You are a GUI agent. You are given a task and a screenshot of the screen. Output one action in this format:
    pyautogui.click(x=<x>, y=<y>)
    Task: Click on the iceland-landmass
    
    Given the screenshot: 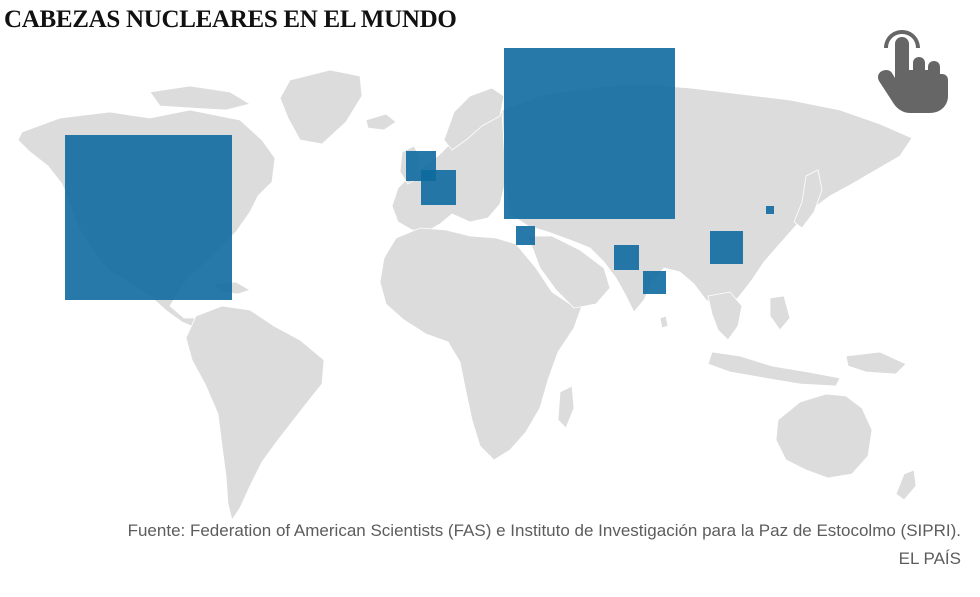 What is the action you would take?
    pyautogui.click(x=381, y=122)
    